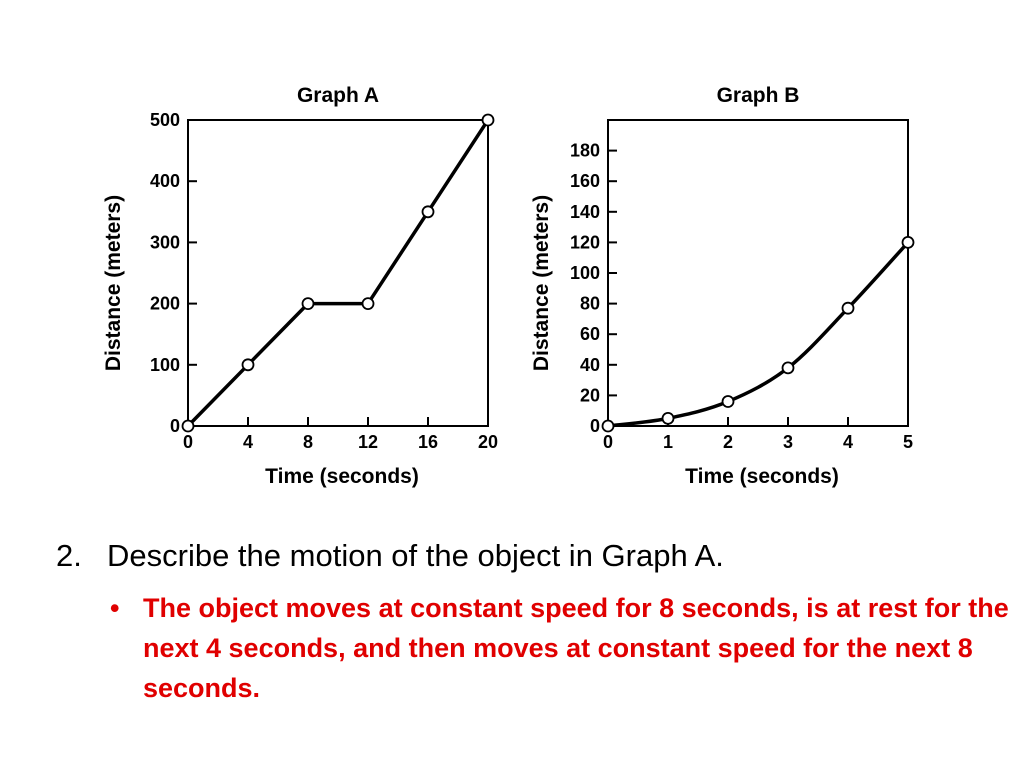  What do you see at coordinates (428, 442) in the screenshot?
I see `x-tick-label: 16` at bounding box center [428, 442].